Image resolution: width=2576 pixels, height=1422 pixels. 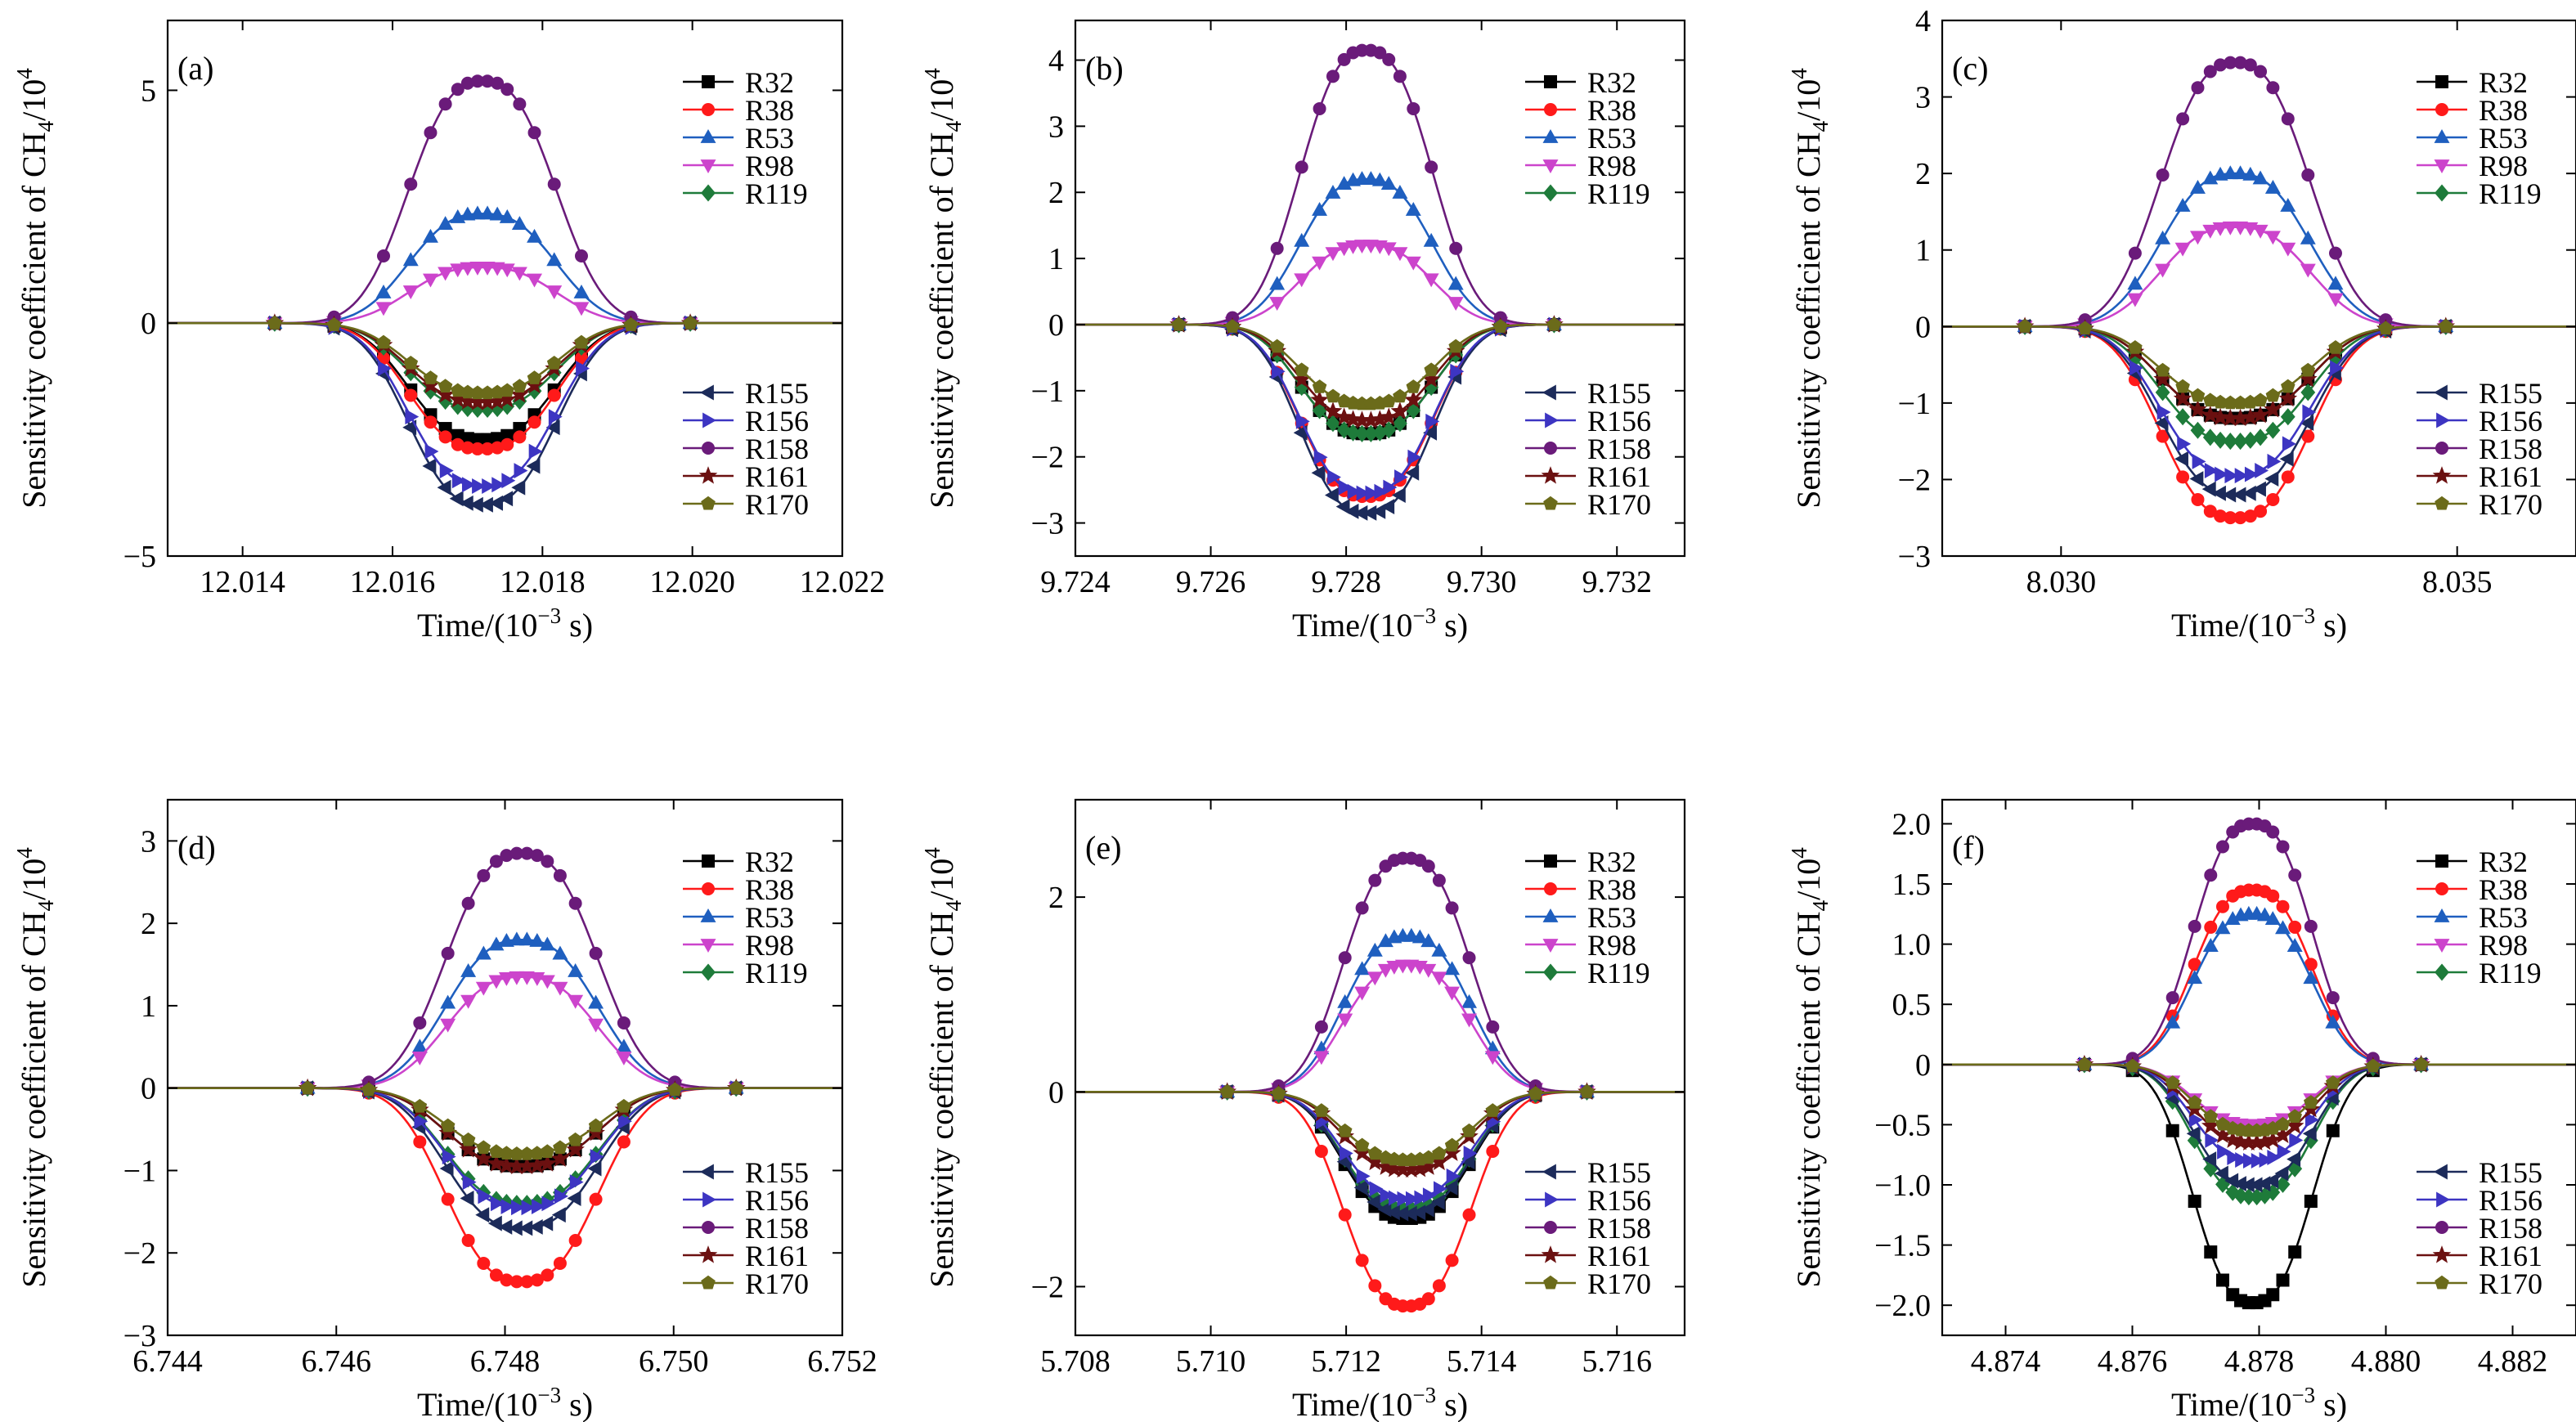 I want to click on y-axis-label: Sensitivity coefficient of CH4/104, so click(x=35, y=1067).